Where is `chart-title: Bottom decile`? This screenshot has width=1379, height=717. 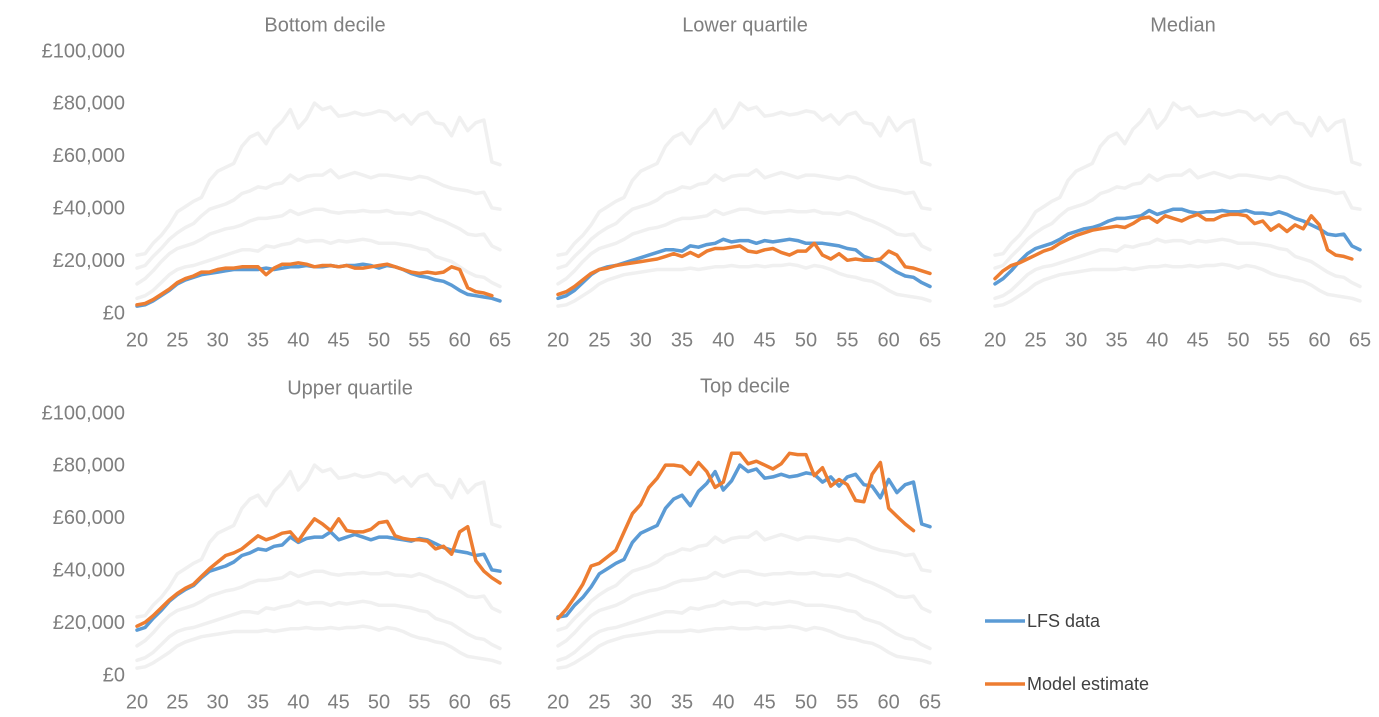
chart-title: Bottom decile is located at coordinates (324, 25).